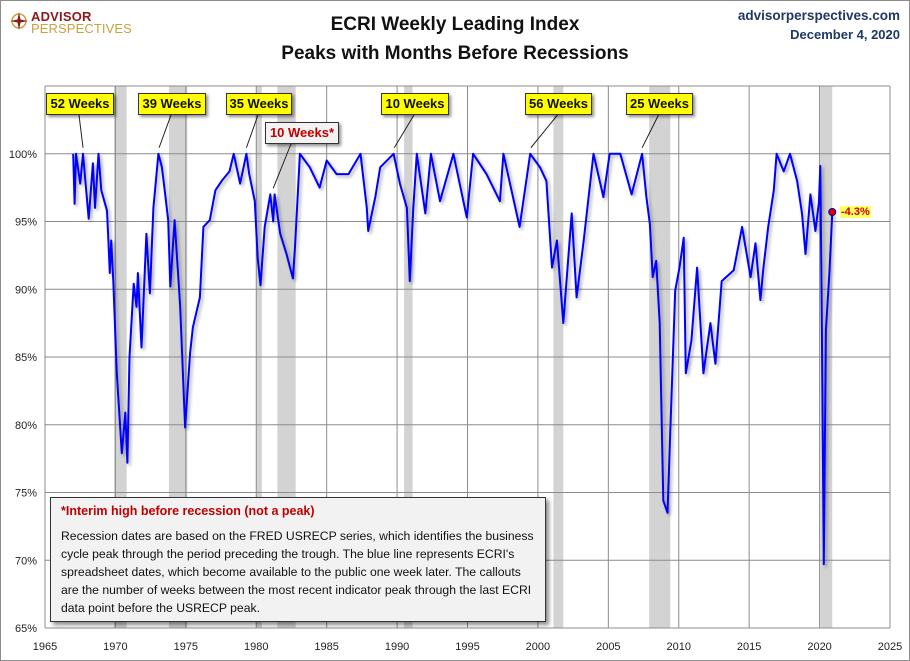 The image size is (910, 661). I want to click on chart-date: December 4, 2020, so click(845, 34).